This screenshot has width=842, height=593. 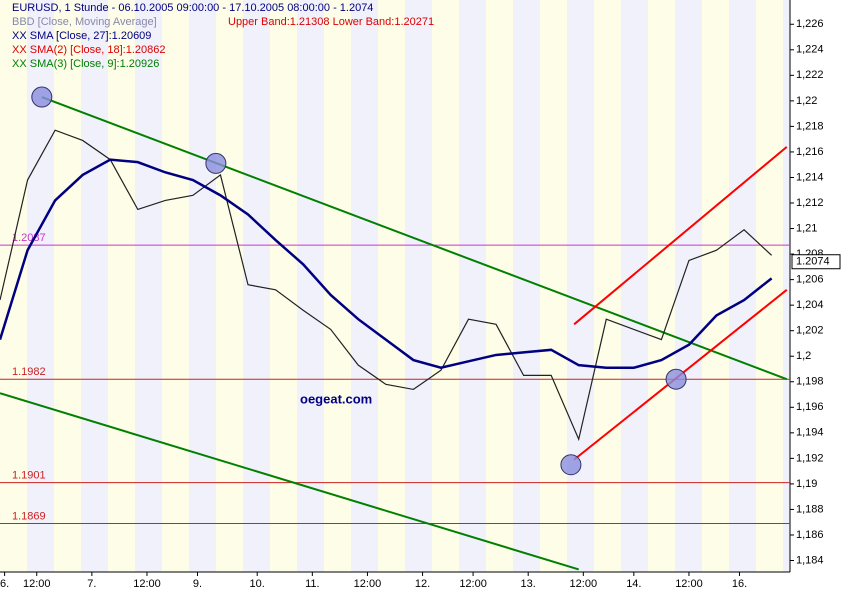 What do you see at coordinates (88, 50) in the screenshot?
I see `legend-entry: XX SMA(2) [Close, 18]:1.20862` at bounding box center [88, 50].